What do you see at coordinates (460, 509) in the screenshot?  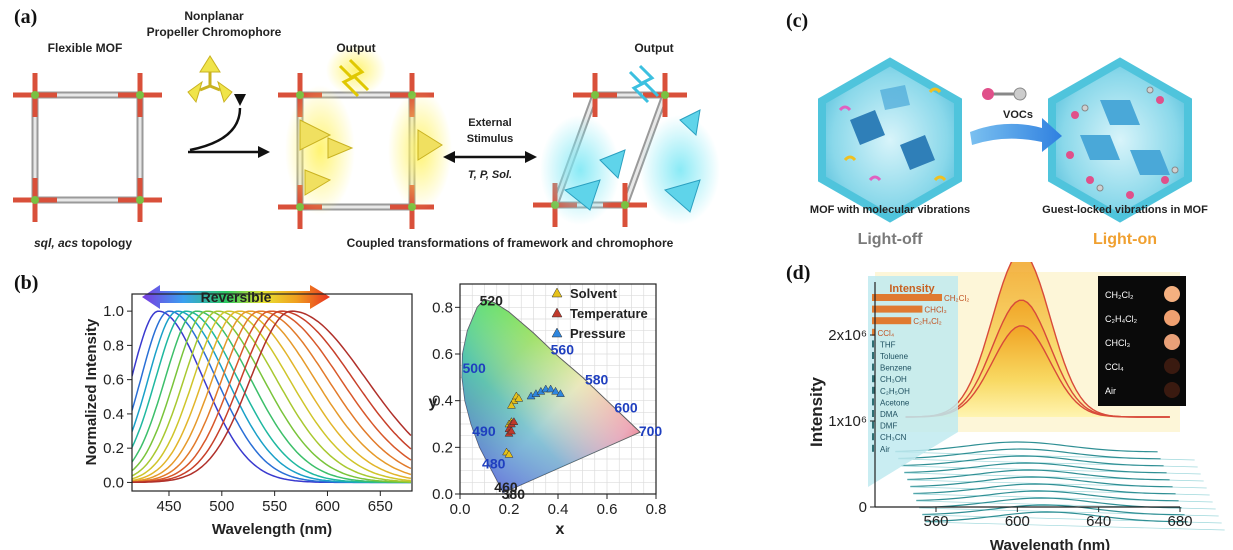 I see `cie-xtick-label: 0.0` at bounding box center [460, 509].